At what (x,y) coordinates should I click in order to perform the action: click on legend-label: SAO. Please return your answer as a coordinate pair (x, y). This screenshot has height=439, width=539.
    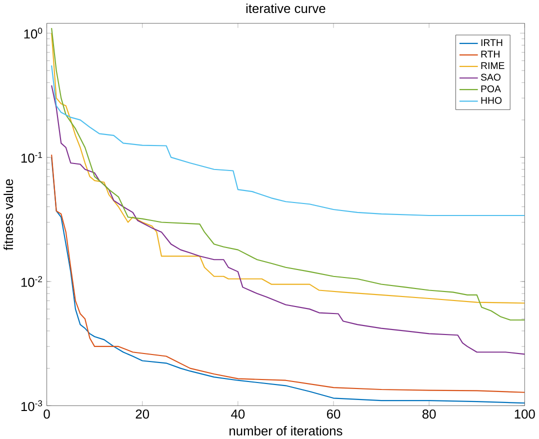
    Looking at the image, I should click on (490, 77).